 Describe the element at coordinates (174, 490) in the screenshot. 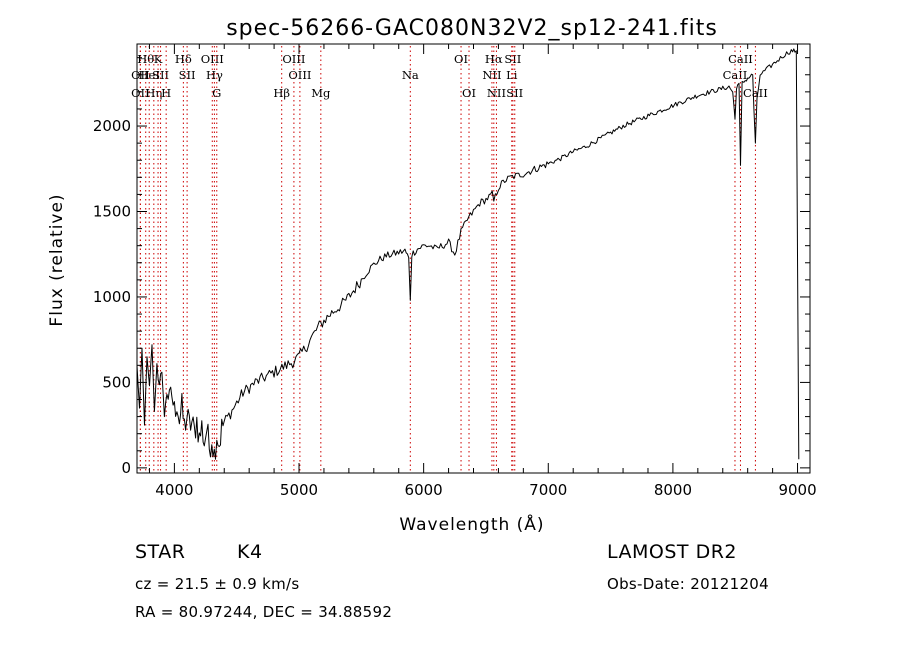

I see `x-tick-label: 4000` at that location.